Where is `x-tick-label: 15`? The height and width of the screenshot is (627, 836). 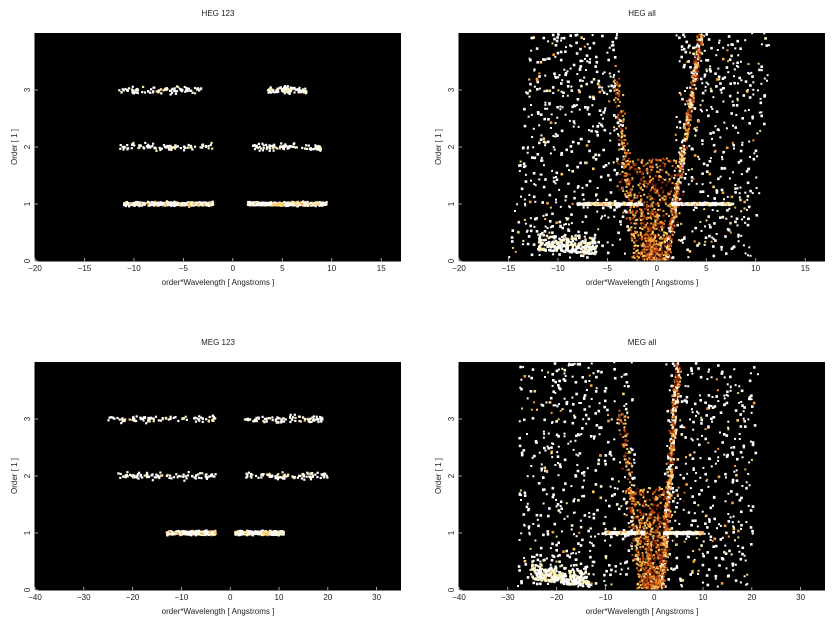 x-tick-label: 15 is located at coordinates (805, 268).